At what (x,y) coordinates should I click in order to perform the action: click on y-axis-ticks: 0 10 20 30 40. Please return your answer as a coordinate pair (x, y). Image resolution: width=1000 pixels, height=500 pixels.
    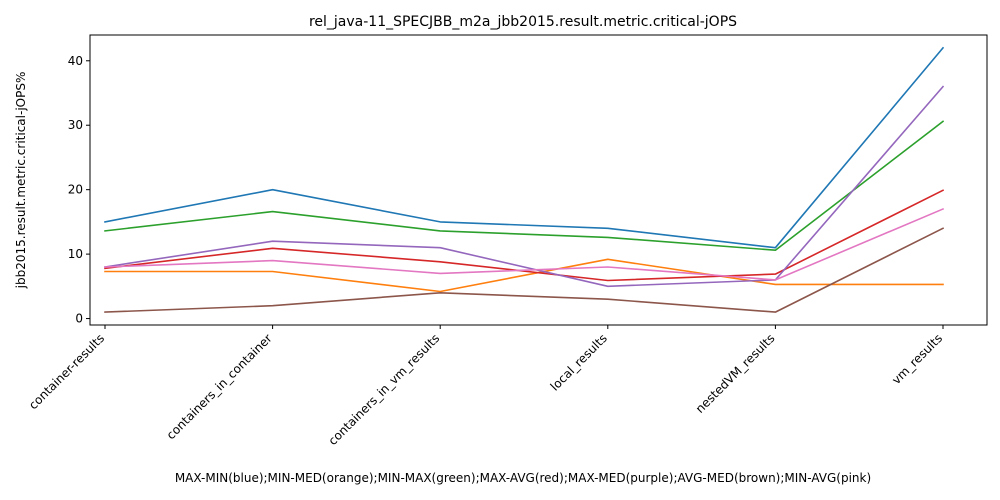
    Looking at the image, I should click on (79, 190).